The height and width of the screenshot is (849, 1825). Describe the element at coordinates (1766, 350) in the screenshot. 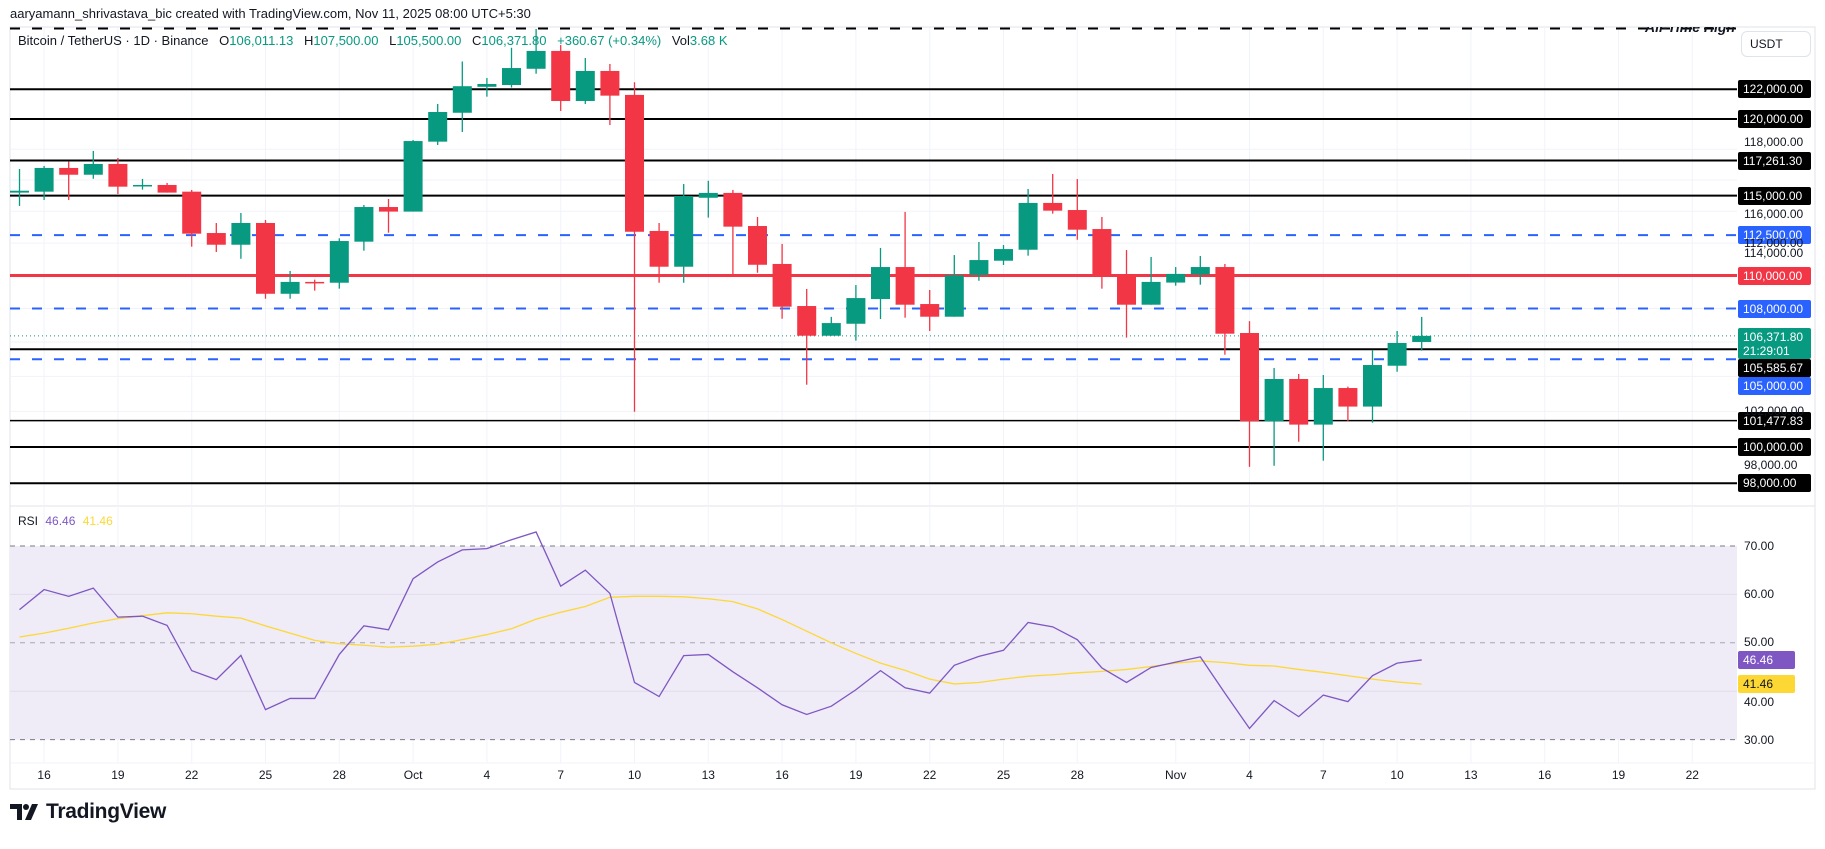

I see `candle-countdown: 21:29:01` at that location.